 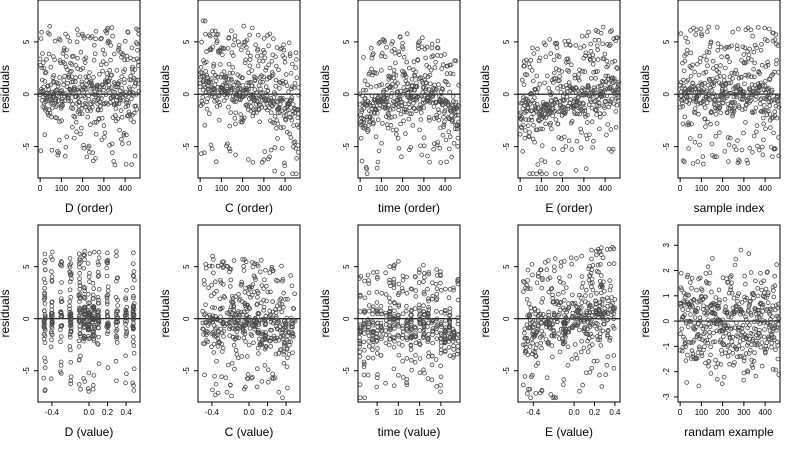 I want to click on x-axis-label: time (order), so click(x=409, y=208).